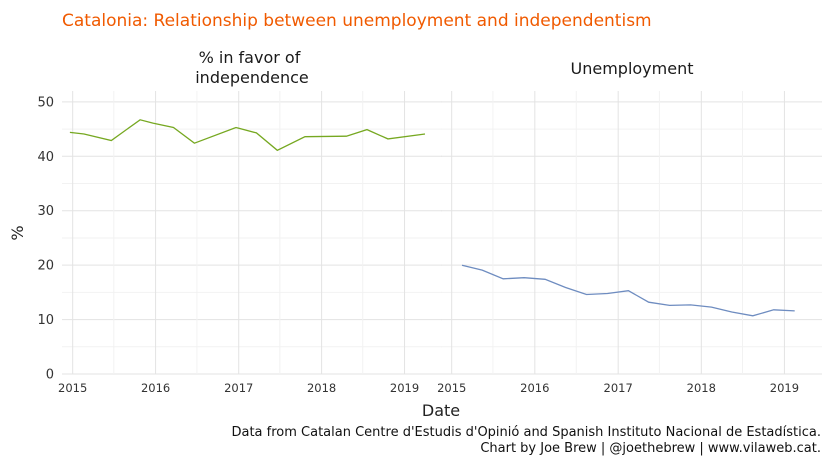 The width and height of the screenshot is (829, 466). I want to click on x-axis-title: Date, so click(441, 410).